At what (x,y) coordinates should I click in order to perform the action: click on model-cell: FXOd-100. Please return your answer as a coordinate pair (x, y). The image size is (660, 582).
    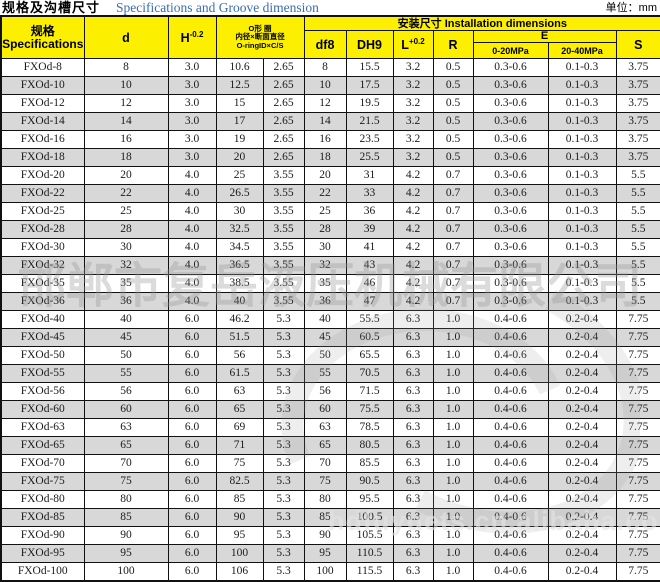
    Looking at the image, I should click on (42, 572).